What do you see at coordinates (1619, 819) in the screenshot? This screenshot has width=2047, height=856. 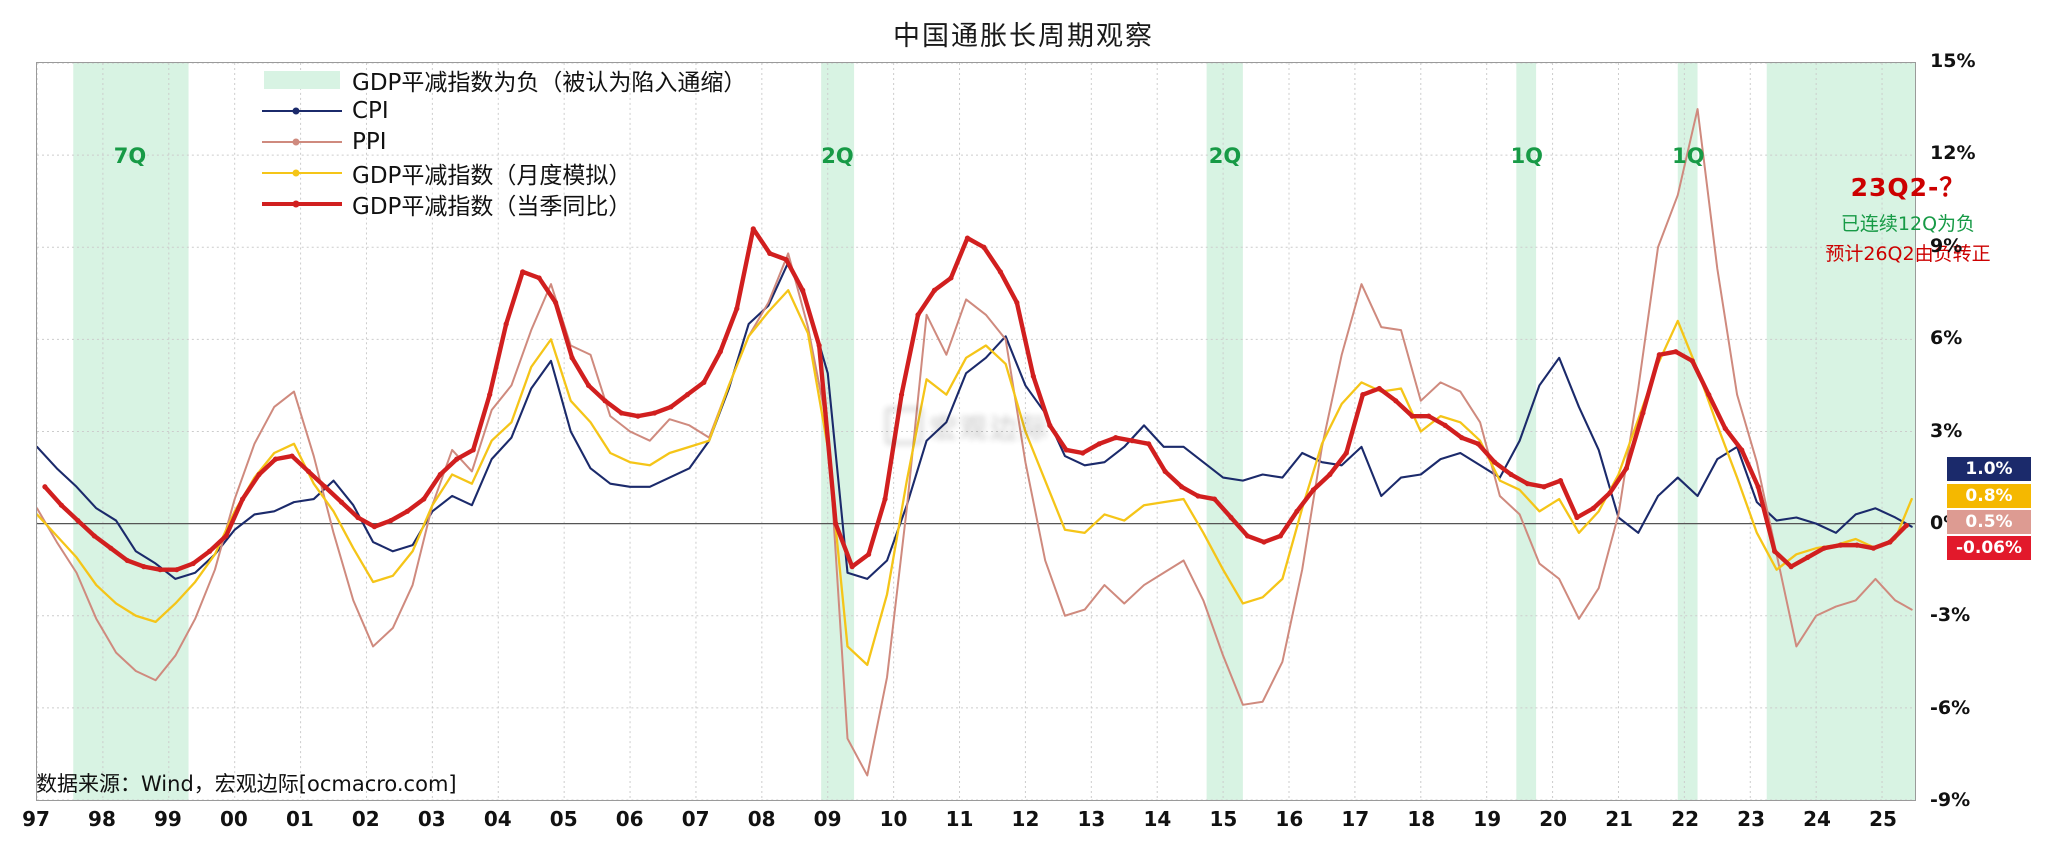 I see `x-axis-tick: 21` at bounding box center [1619, 819].